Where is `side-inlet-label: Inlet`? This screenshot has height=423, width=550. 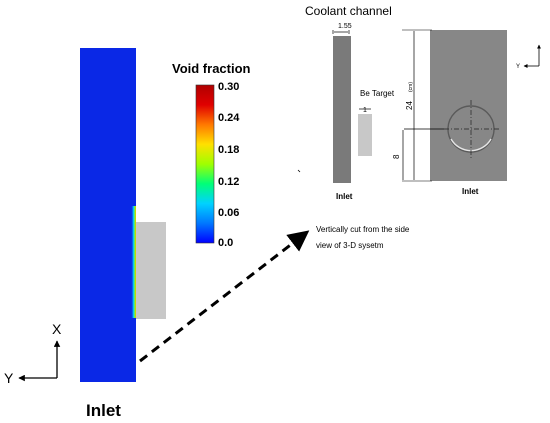 side-inlet-label: Inlet is located at coordinates (344, 196).